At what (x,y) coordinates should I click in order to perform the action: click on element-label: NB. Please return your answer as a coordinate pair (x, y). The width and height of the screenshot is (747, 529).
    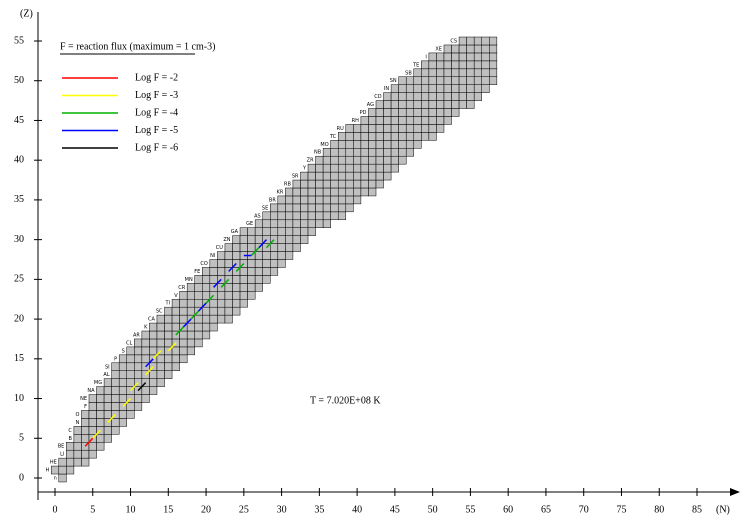
    Looking at the image, I should click on (318, 153).